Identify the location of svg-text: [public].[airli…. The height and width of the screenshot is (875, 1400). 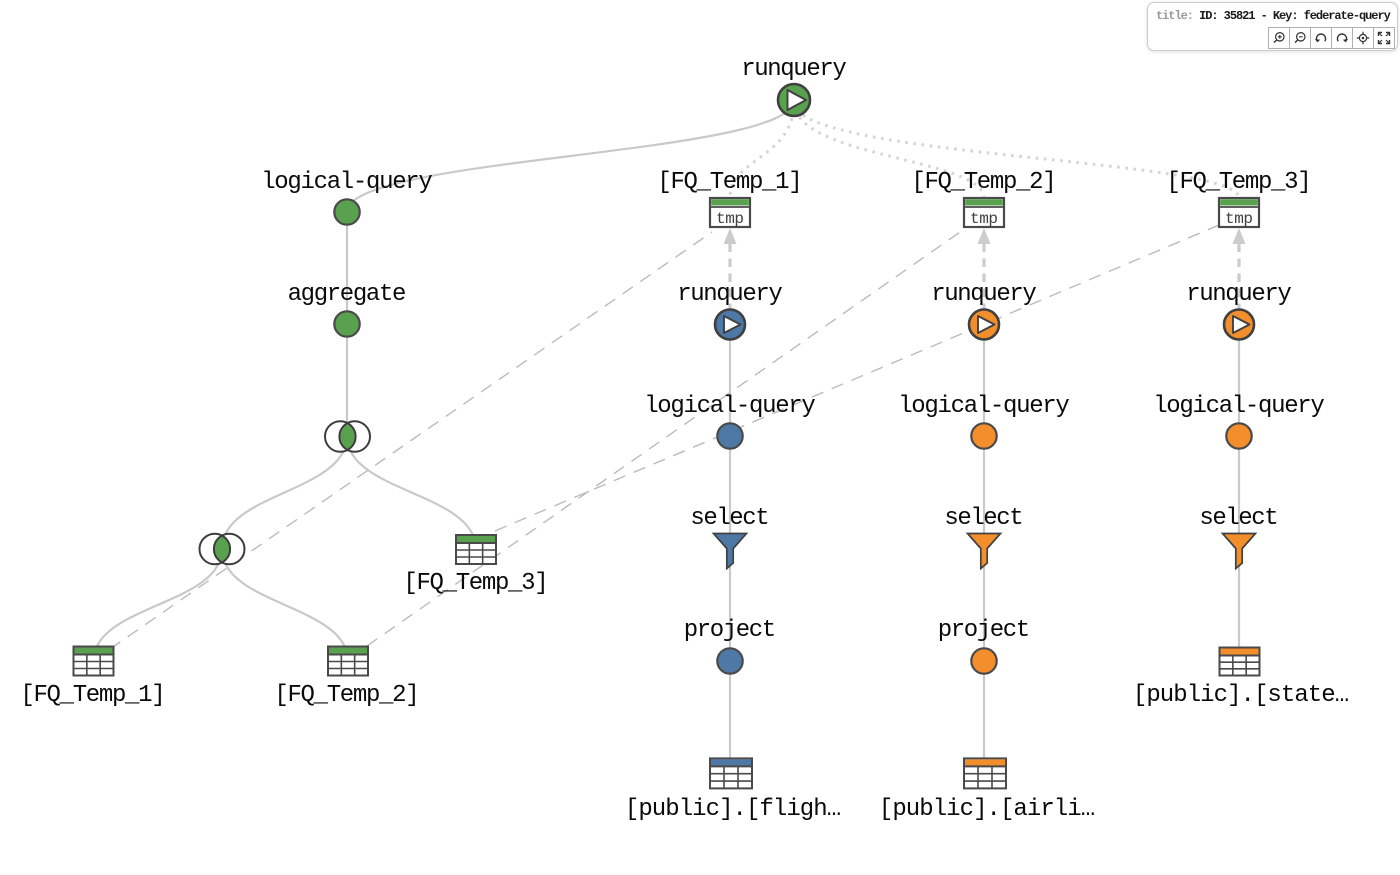
(987, 809).